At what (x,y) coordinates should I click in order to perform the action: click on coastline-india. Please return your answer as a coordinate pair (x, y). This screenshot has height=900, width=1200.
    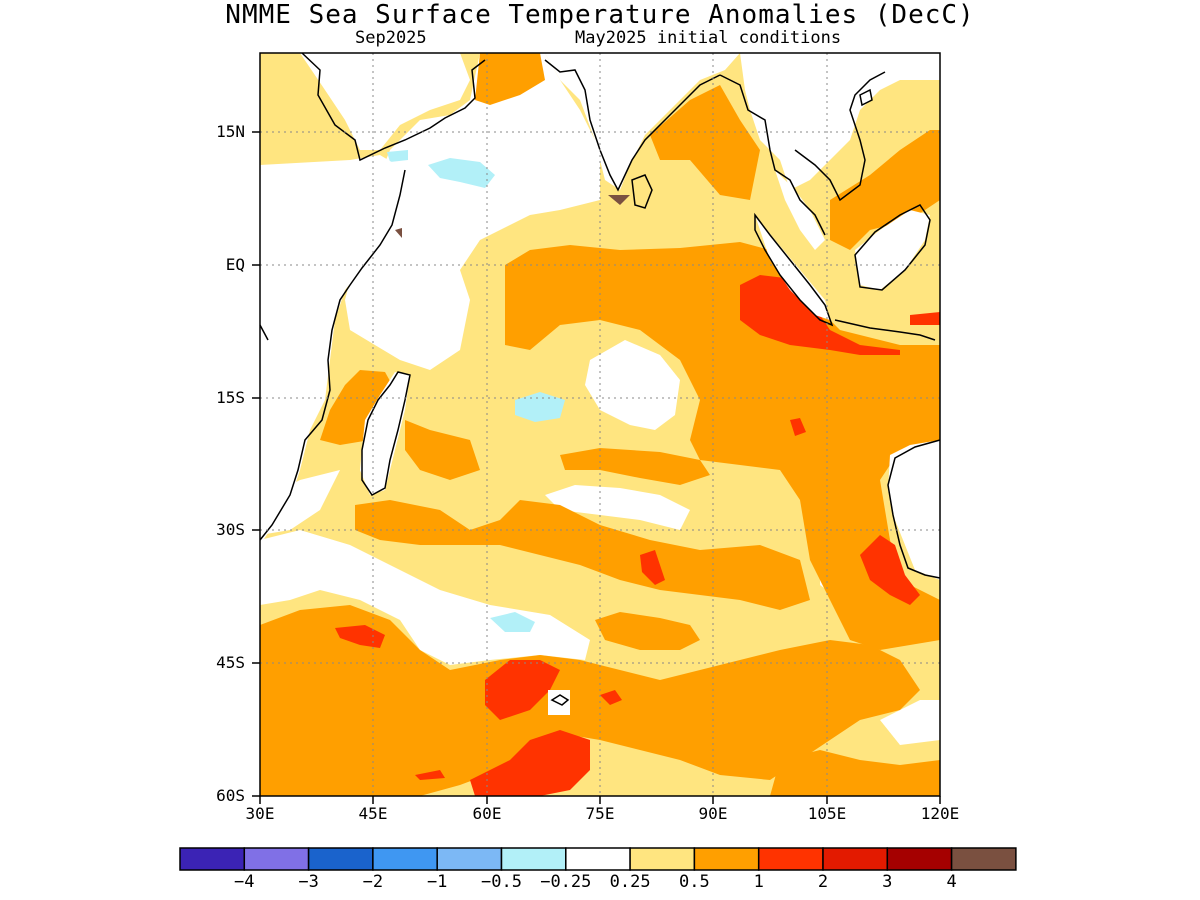
    Looking at the image, I should click on (632, 125).